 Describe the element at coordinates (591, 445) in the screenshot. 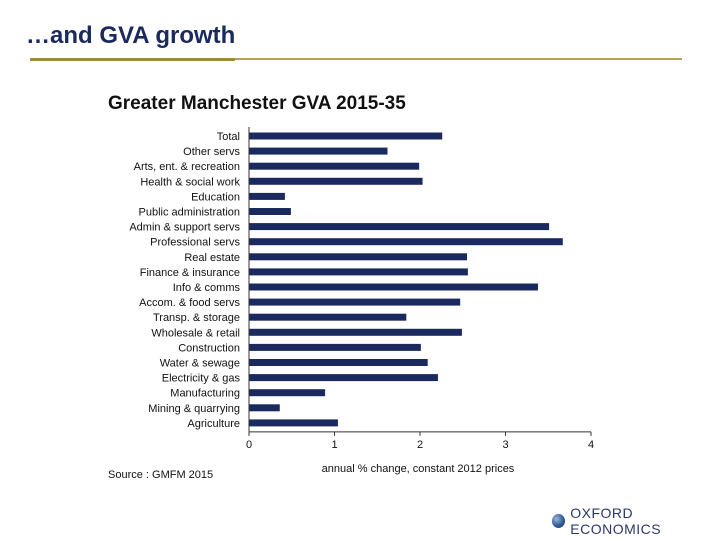

I see `x-tick-label: 4` at that location.